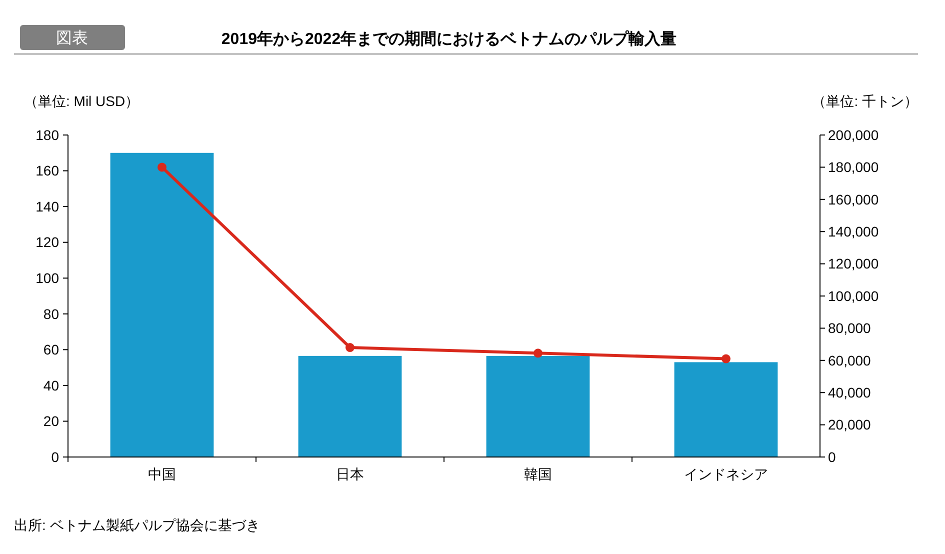  I want to click on y2-tick-label: 180,000, so click(853, 167).